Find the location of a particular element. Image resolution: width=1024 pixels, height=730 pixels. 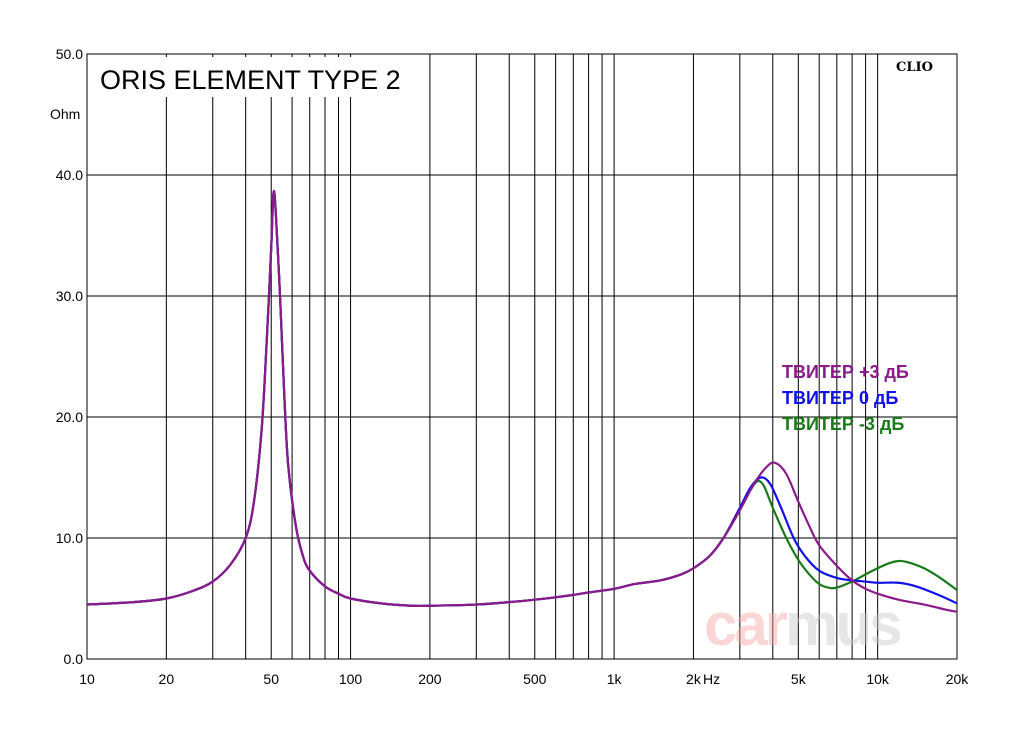

x-tick-label: 5k is located at coordinates (799, 679).